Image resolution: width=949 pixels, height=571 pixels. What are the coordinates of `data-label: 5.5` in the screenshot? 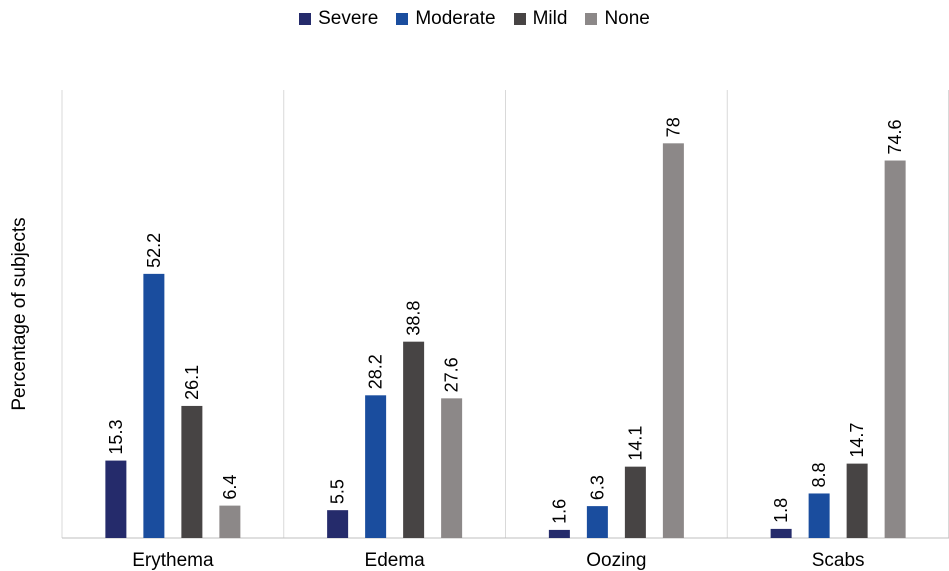 It's located at (338, 491).